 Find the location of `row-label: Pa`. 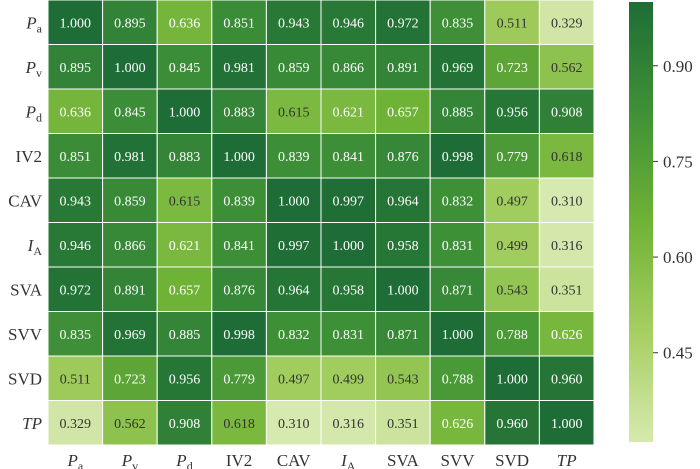

row-label: Pa is located at coordinates (33, 24).